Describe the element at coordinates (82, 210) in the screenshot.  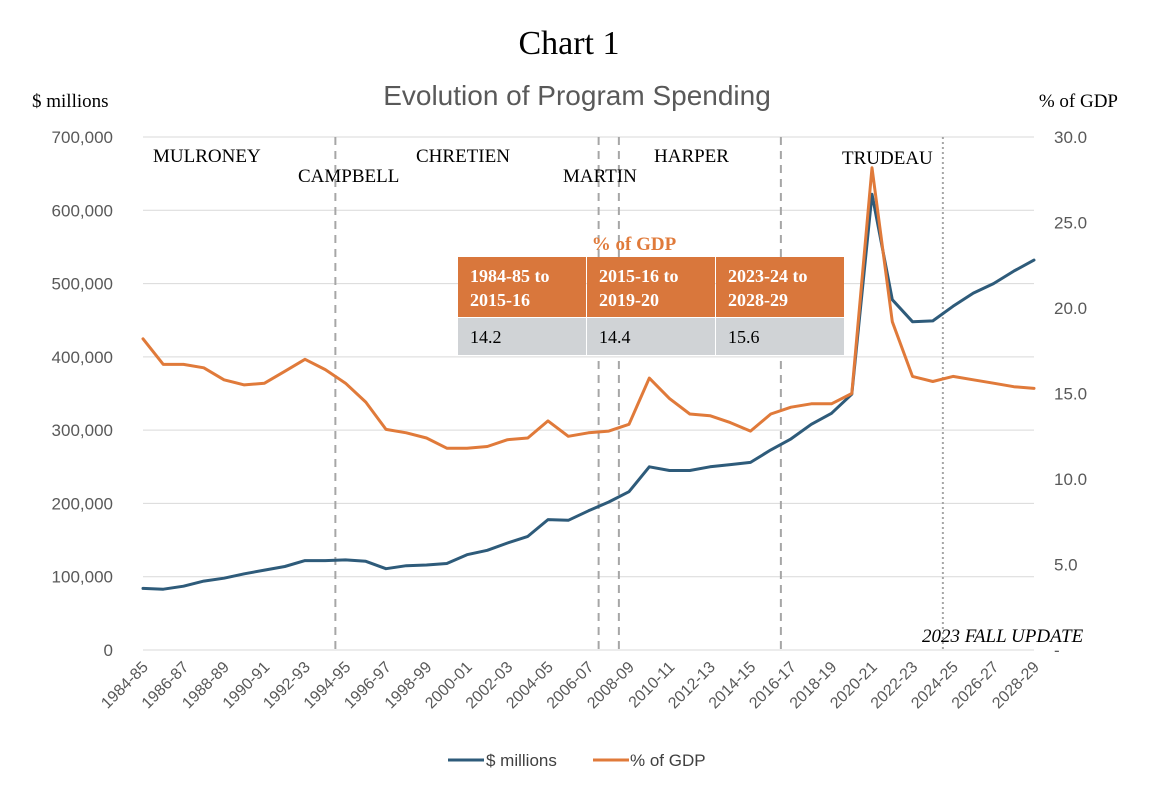
I see `left-y-tick-label: 600,000` at that location.